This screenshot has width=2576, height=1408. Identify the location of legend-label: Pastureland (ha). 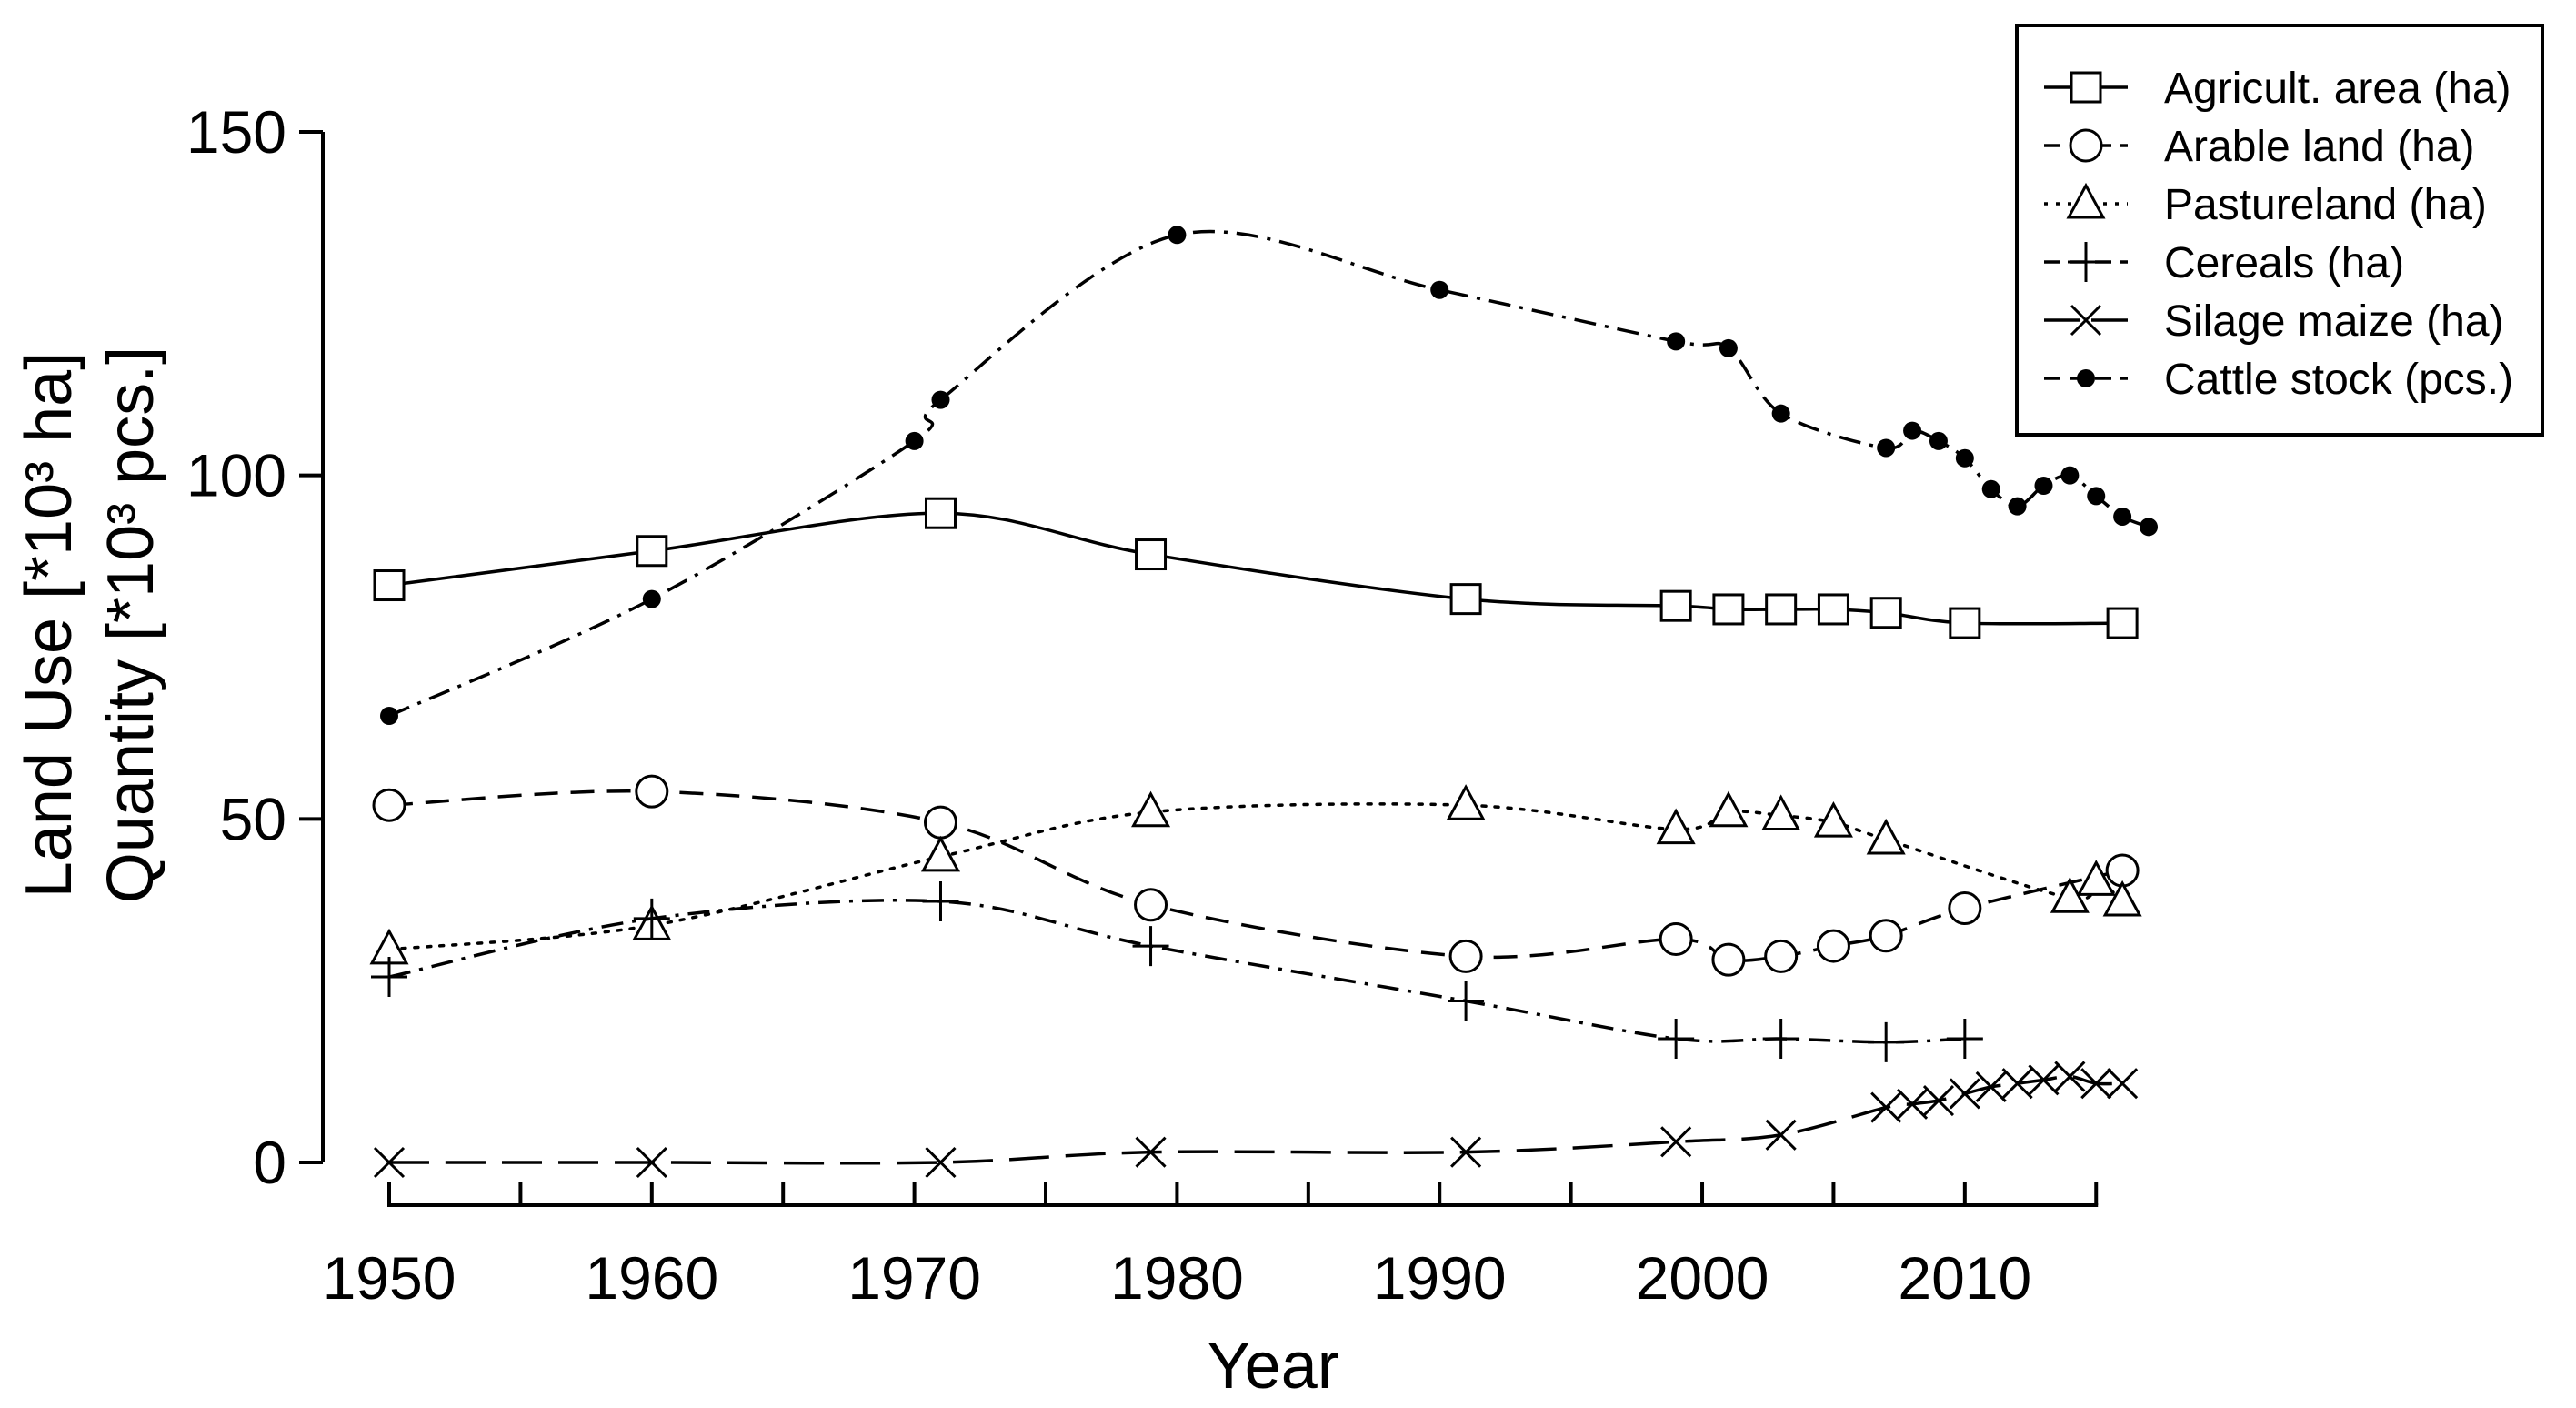
(2325, 205).